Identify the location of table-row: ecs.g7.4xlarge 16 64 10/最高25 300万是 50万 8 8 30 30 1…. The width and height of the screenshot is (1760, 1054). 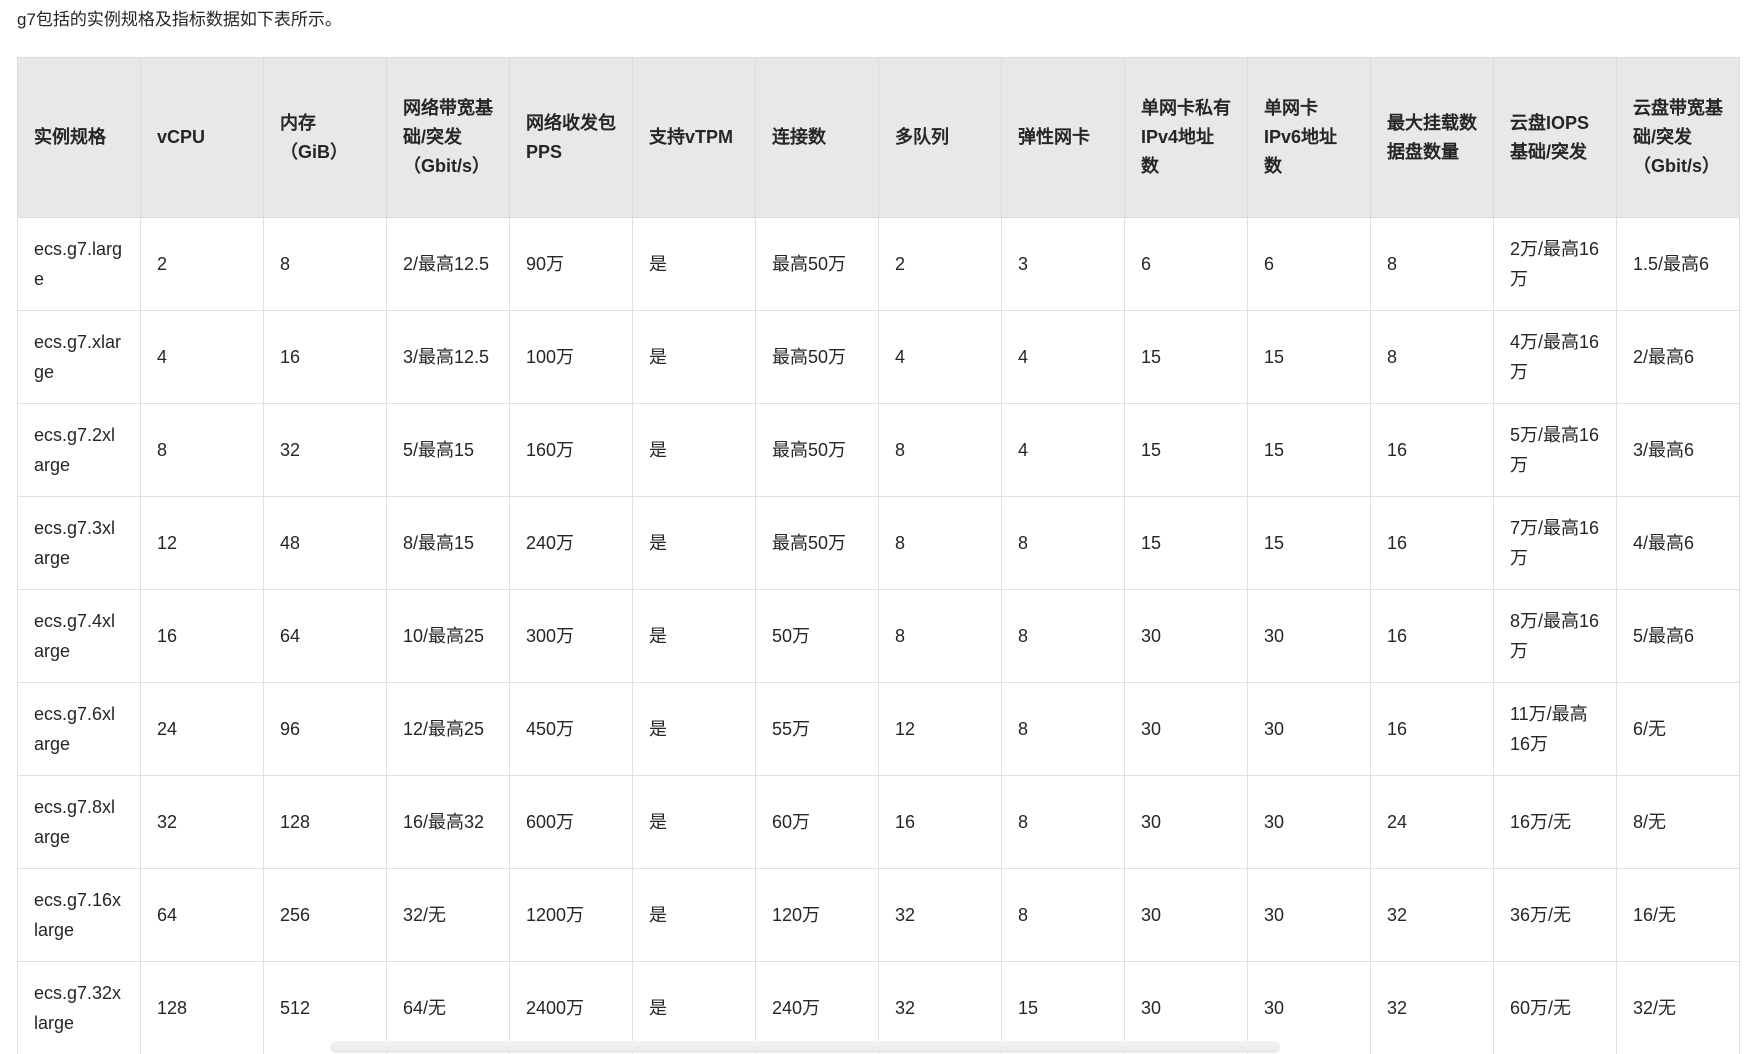
(878, 636).